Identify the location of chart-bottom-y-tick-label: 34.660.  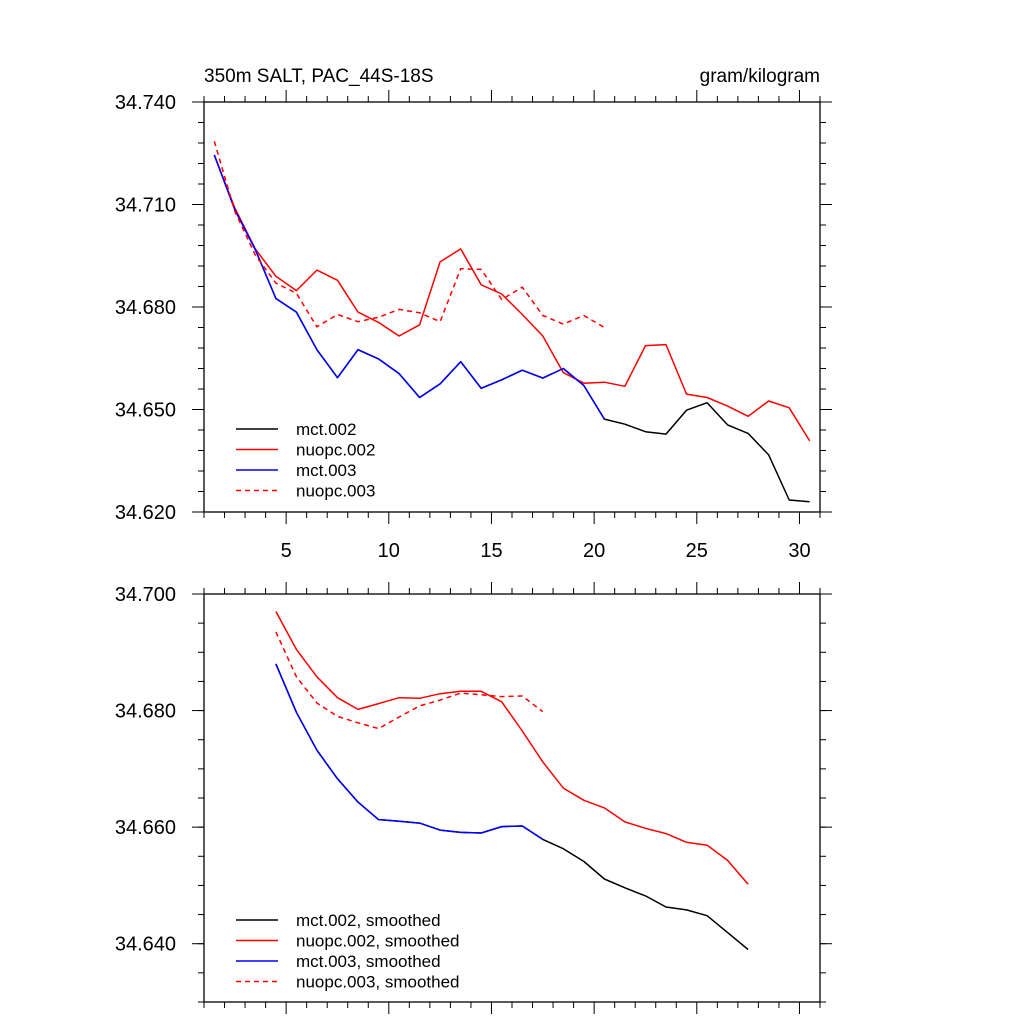
(145, 828).